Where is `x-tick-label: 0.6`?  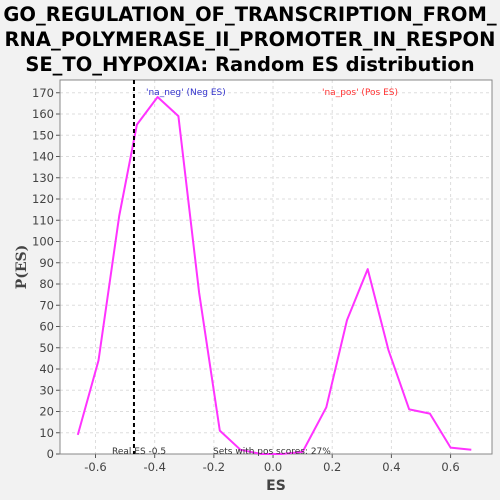
x-tick-label: 0.6 is located at coordinates (450, 467).